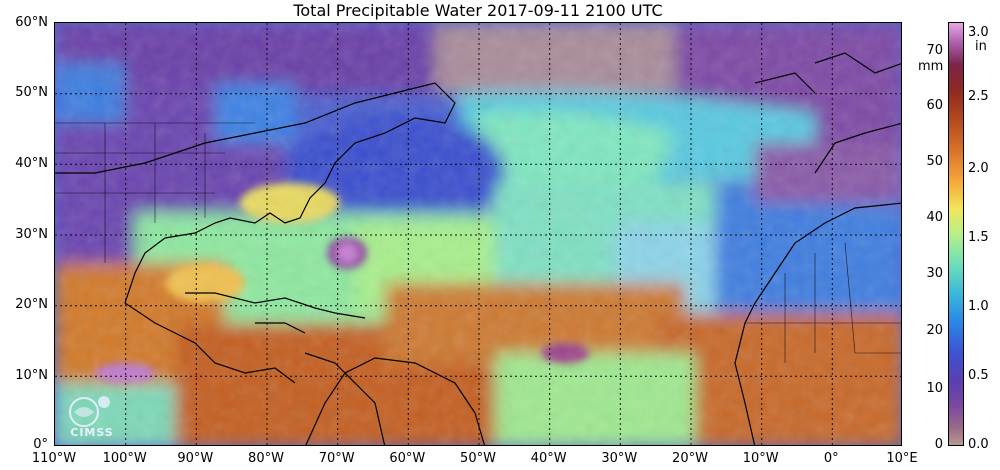 The height and width of the screenshot is (470, 1000). What do you see at coordinates (690, 458) in the screenshot?
I see `lon-label-20w: 20°W` at bounding box center [690, 458].